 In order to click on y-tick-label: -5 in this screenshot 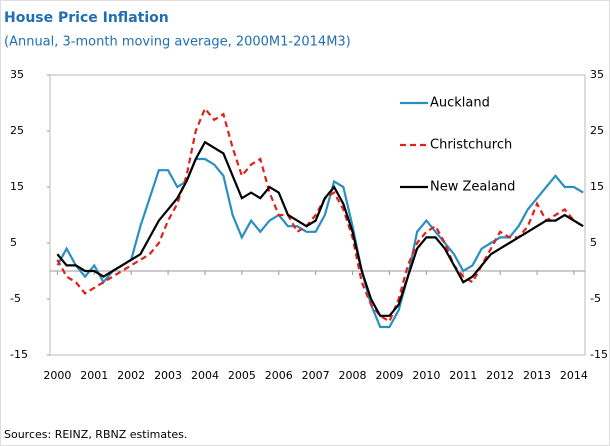, I will do `click(15, 298)`.